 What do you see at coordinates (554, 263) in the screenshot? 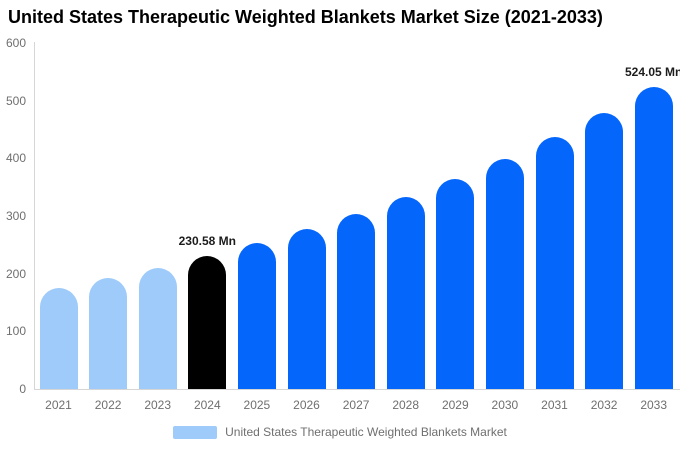
I see `bar-2031` at bounding box center [554, 263].